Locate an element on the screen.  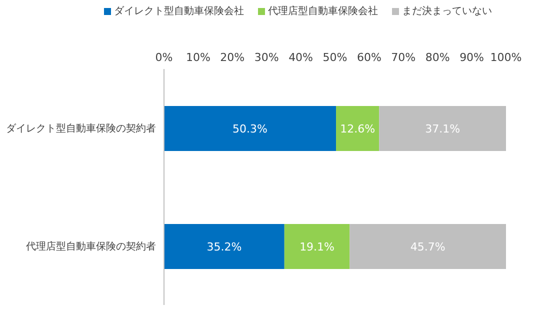
x-tick-label: 10% is located at coordinates (198, 57).